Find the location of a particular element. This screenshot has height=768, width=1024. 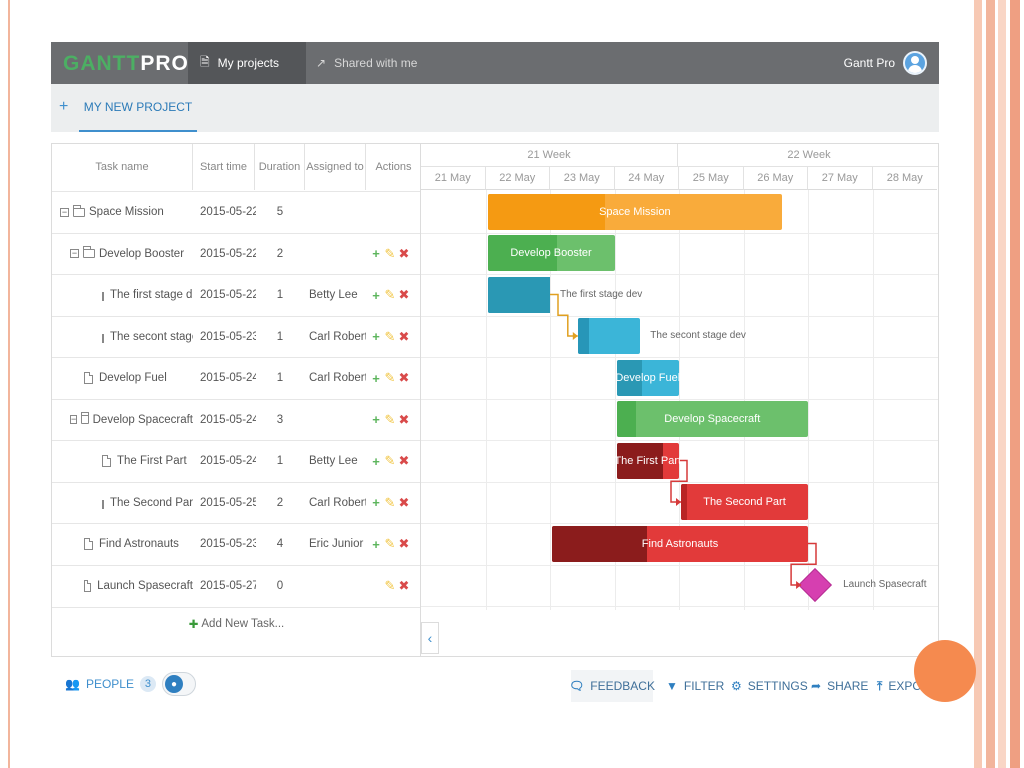

column-header-assigned-to: Assigned to is located at coordinates (335, 167).